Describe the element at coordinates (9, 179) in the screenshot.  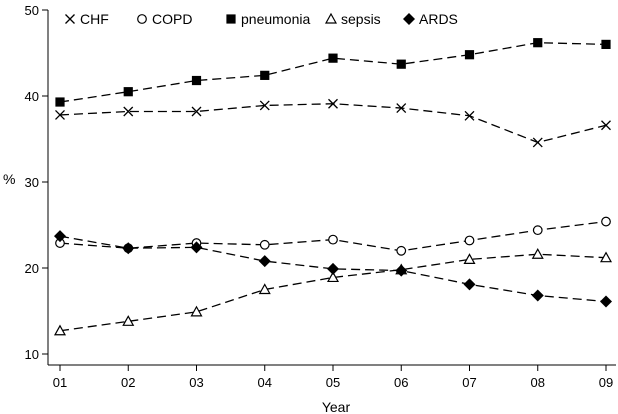
I see `y-axis-label: %` at that location.